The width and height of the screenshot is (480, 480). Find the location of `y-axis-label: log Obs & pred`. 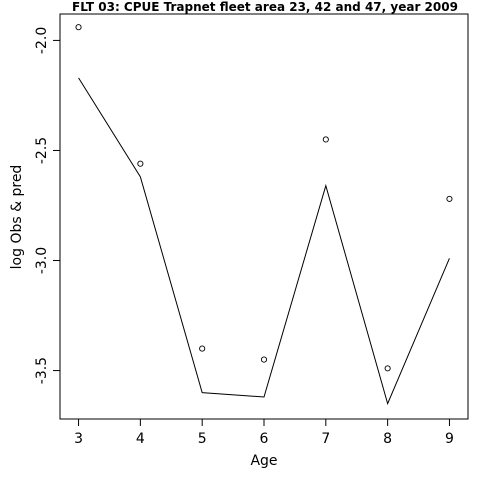

y-axis-label: log Obs & pred is located at coordinates (17, 217).